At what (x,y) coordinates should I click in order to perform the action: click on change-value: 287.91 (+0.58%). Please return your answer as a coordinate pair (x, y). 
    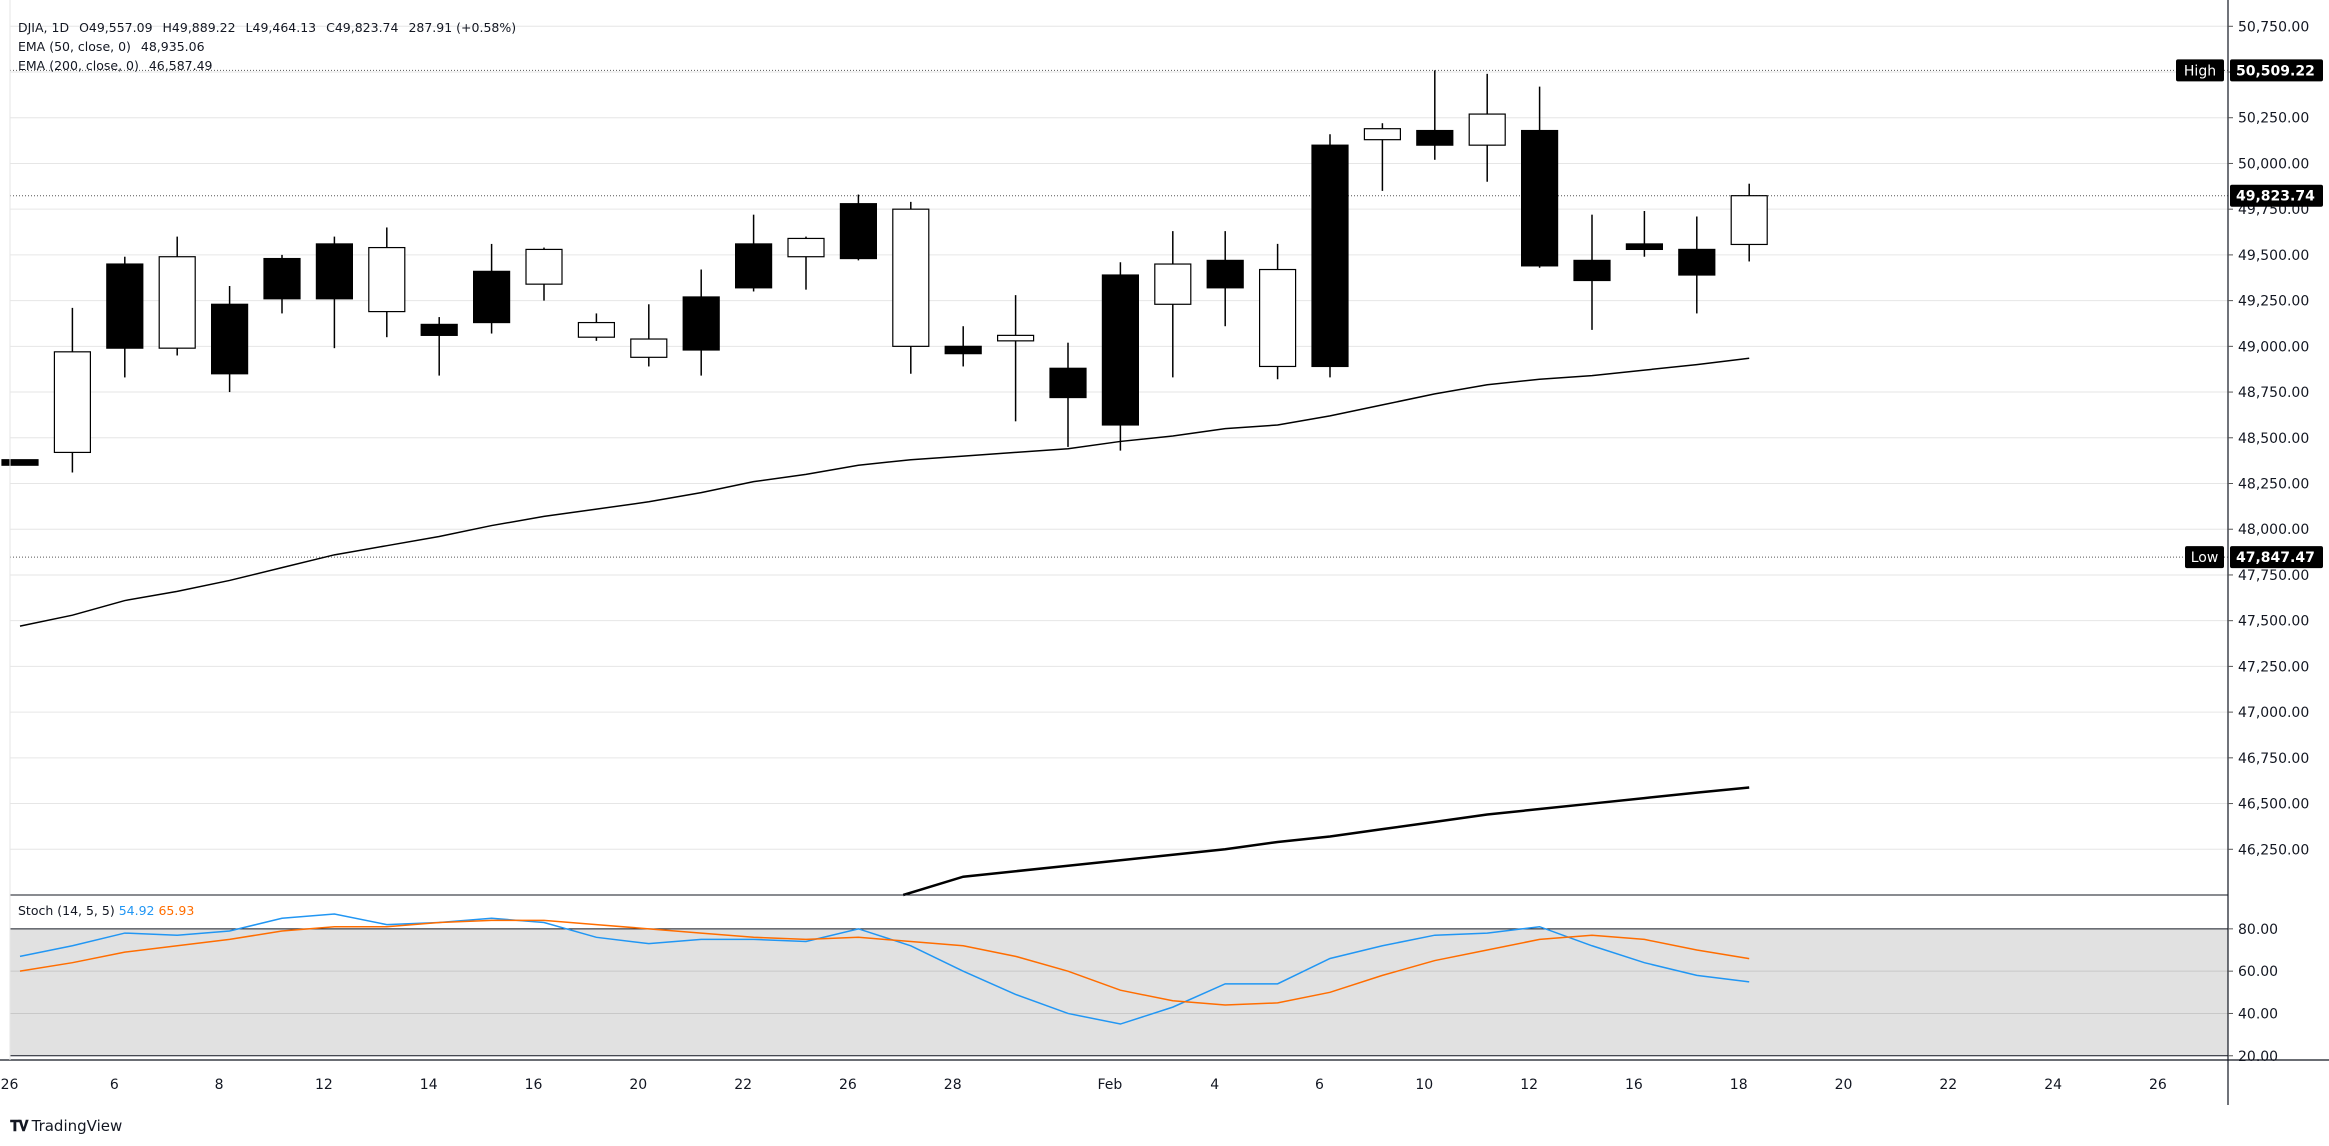
    Looking at the image, I should click on (462, 27).